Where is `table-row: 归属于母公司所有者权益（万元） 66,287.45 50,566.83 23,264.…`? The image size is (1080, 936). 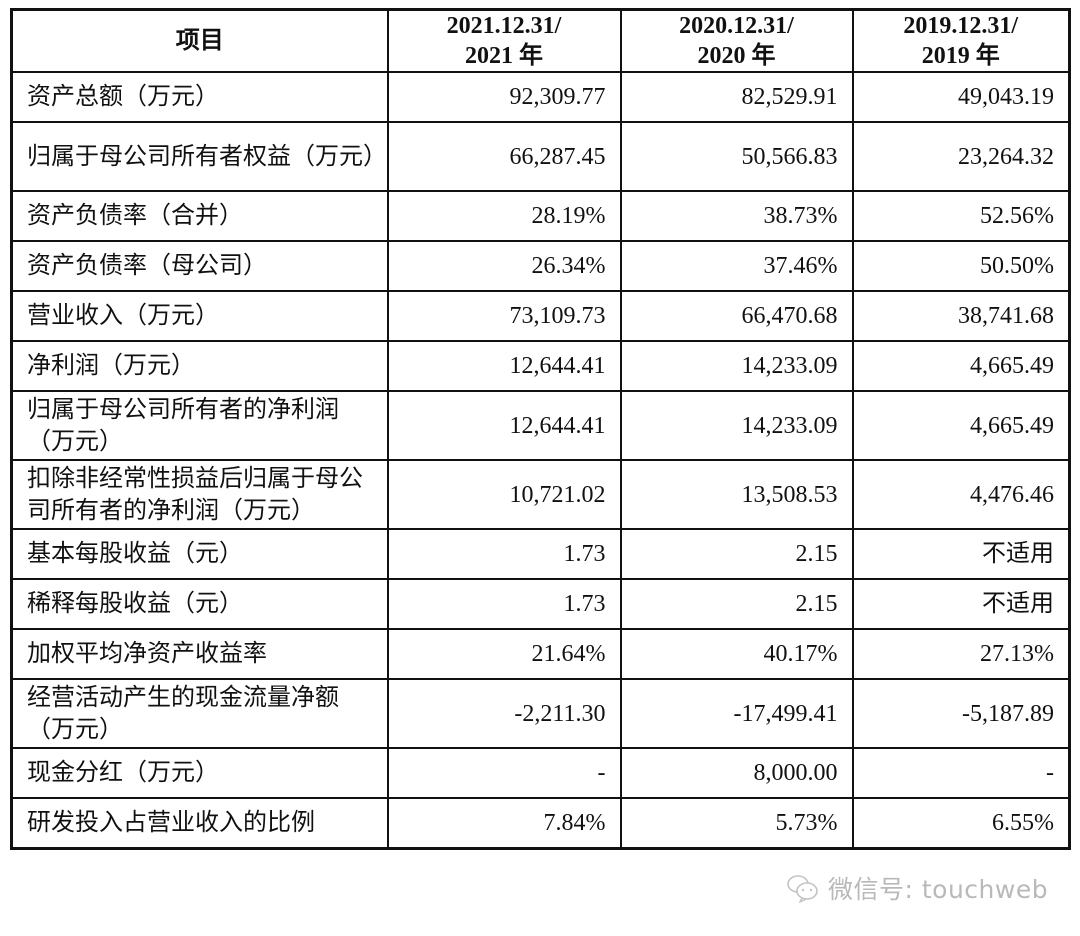 table-row: 归属于母公司所有者权益（万元） 66,287.45 50,566.83 23,264.… is located at coordinates (540, 156).